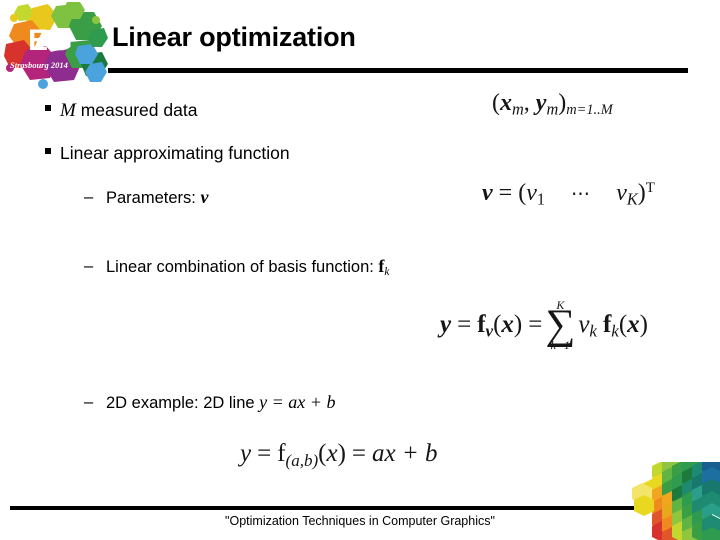  What do you see at coordinates (234, 37) in the screenshot?
I see `slide-title: Linear optimization` at bounding box center [234, 37].